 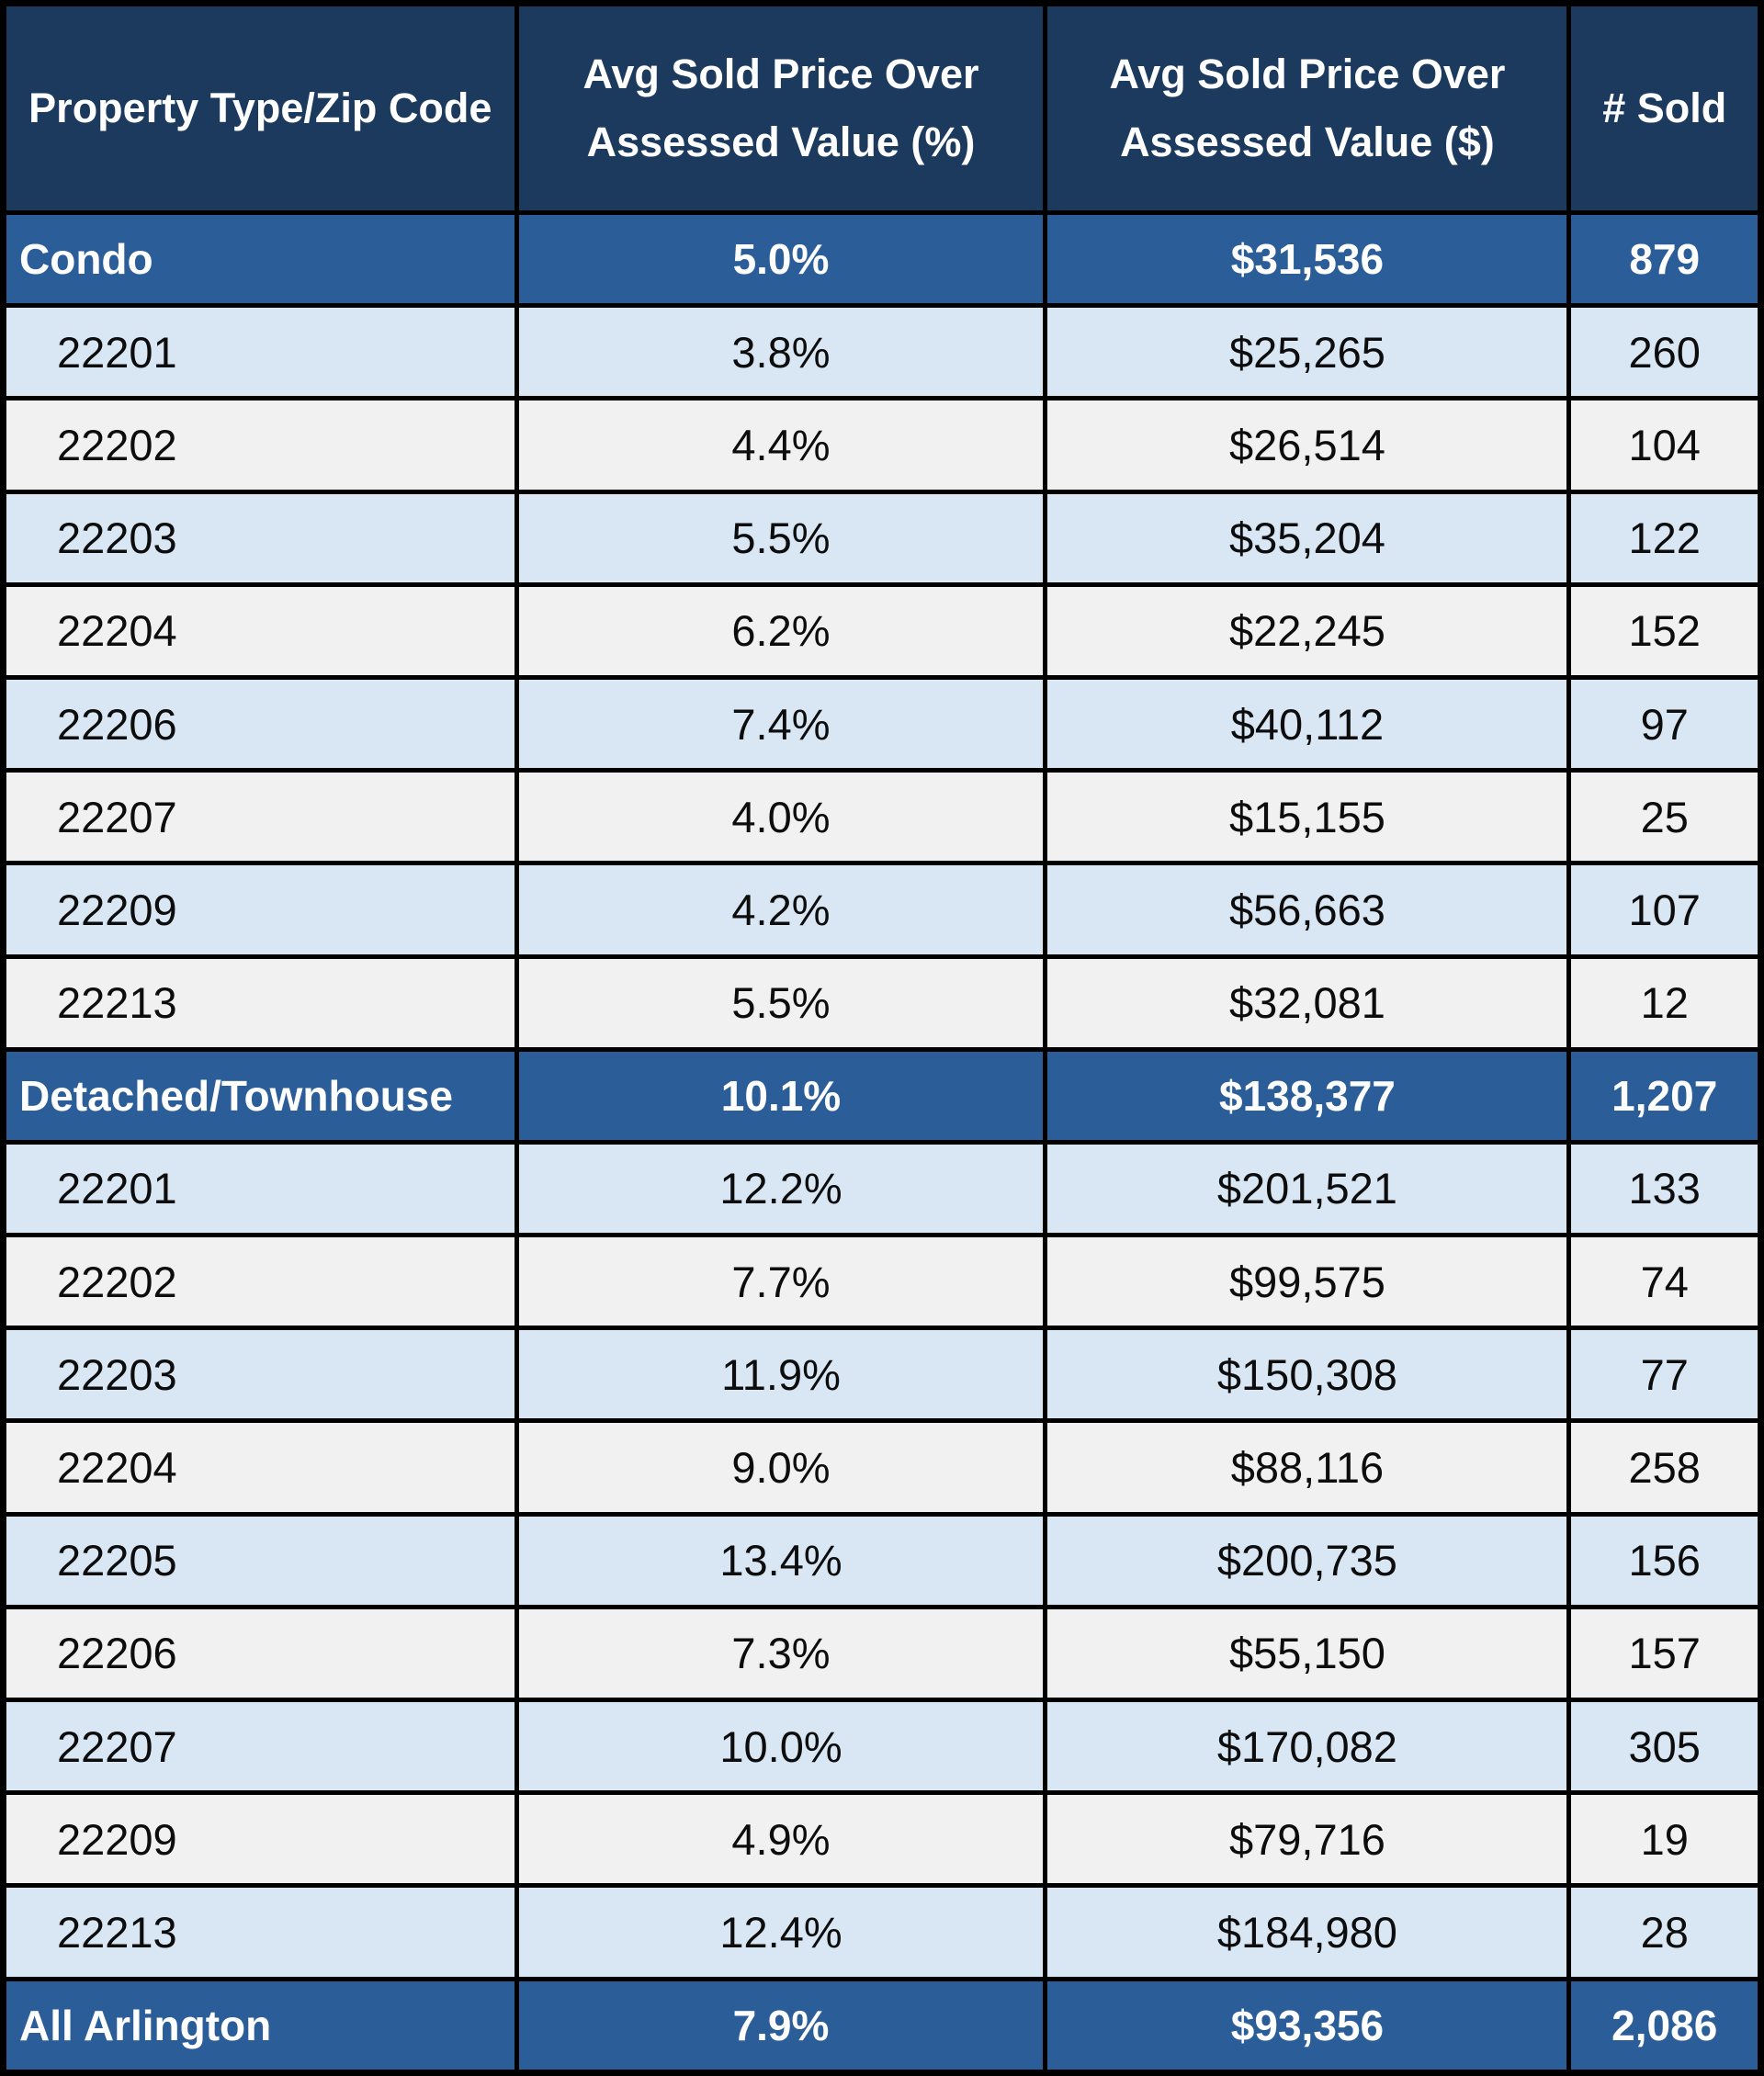 I want to click on cell-pct: 12.4%, so click(x=781, y=1932).